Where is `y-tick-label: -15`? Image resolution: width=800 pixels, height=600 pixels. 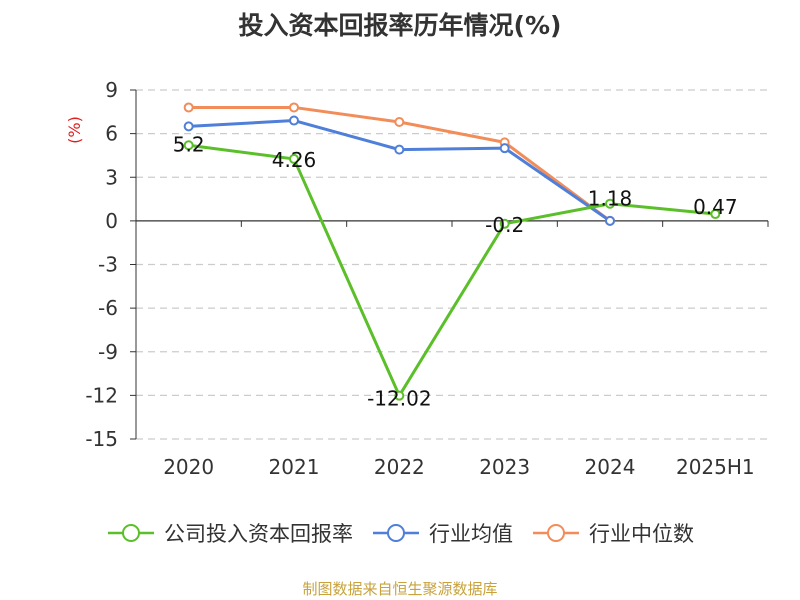 y-tick-label: -15 is located at coordinates (101, 439).